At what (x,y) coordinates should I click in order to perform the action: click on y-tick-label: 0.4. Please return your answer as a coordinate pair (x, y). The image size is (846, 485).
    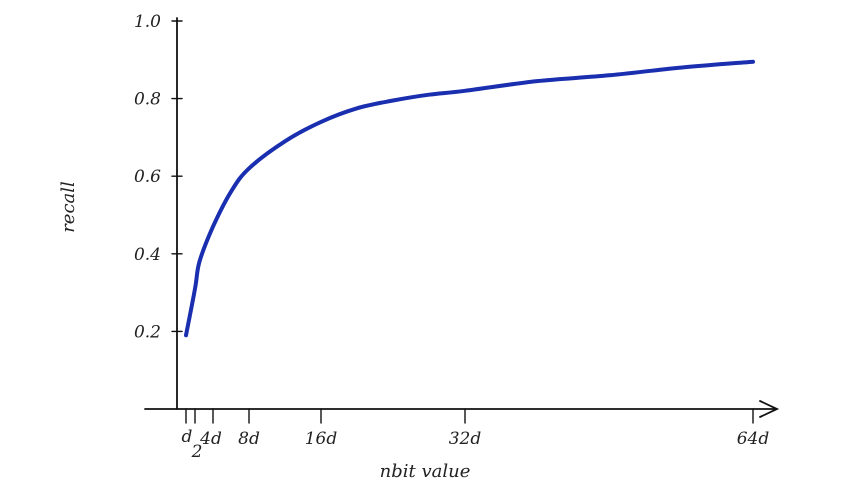
    Looking at the image, I should click on (147, 255).